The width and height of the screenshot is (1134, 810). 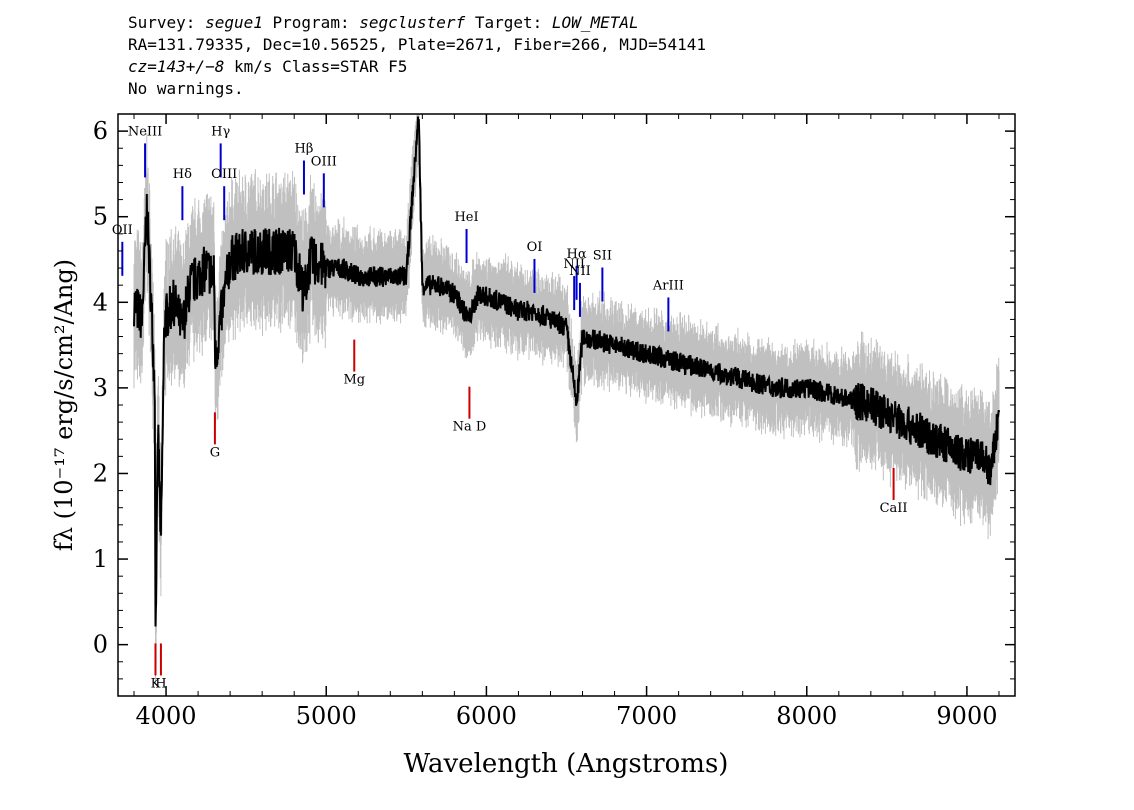 I want to click on y-tick-label: 0, so click(x=100, y=645).